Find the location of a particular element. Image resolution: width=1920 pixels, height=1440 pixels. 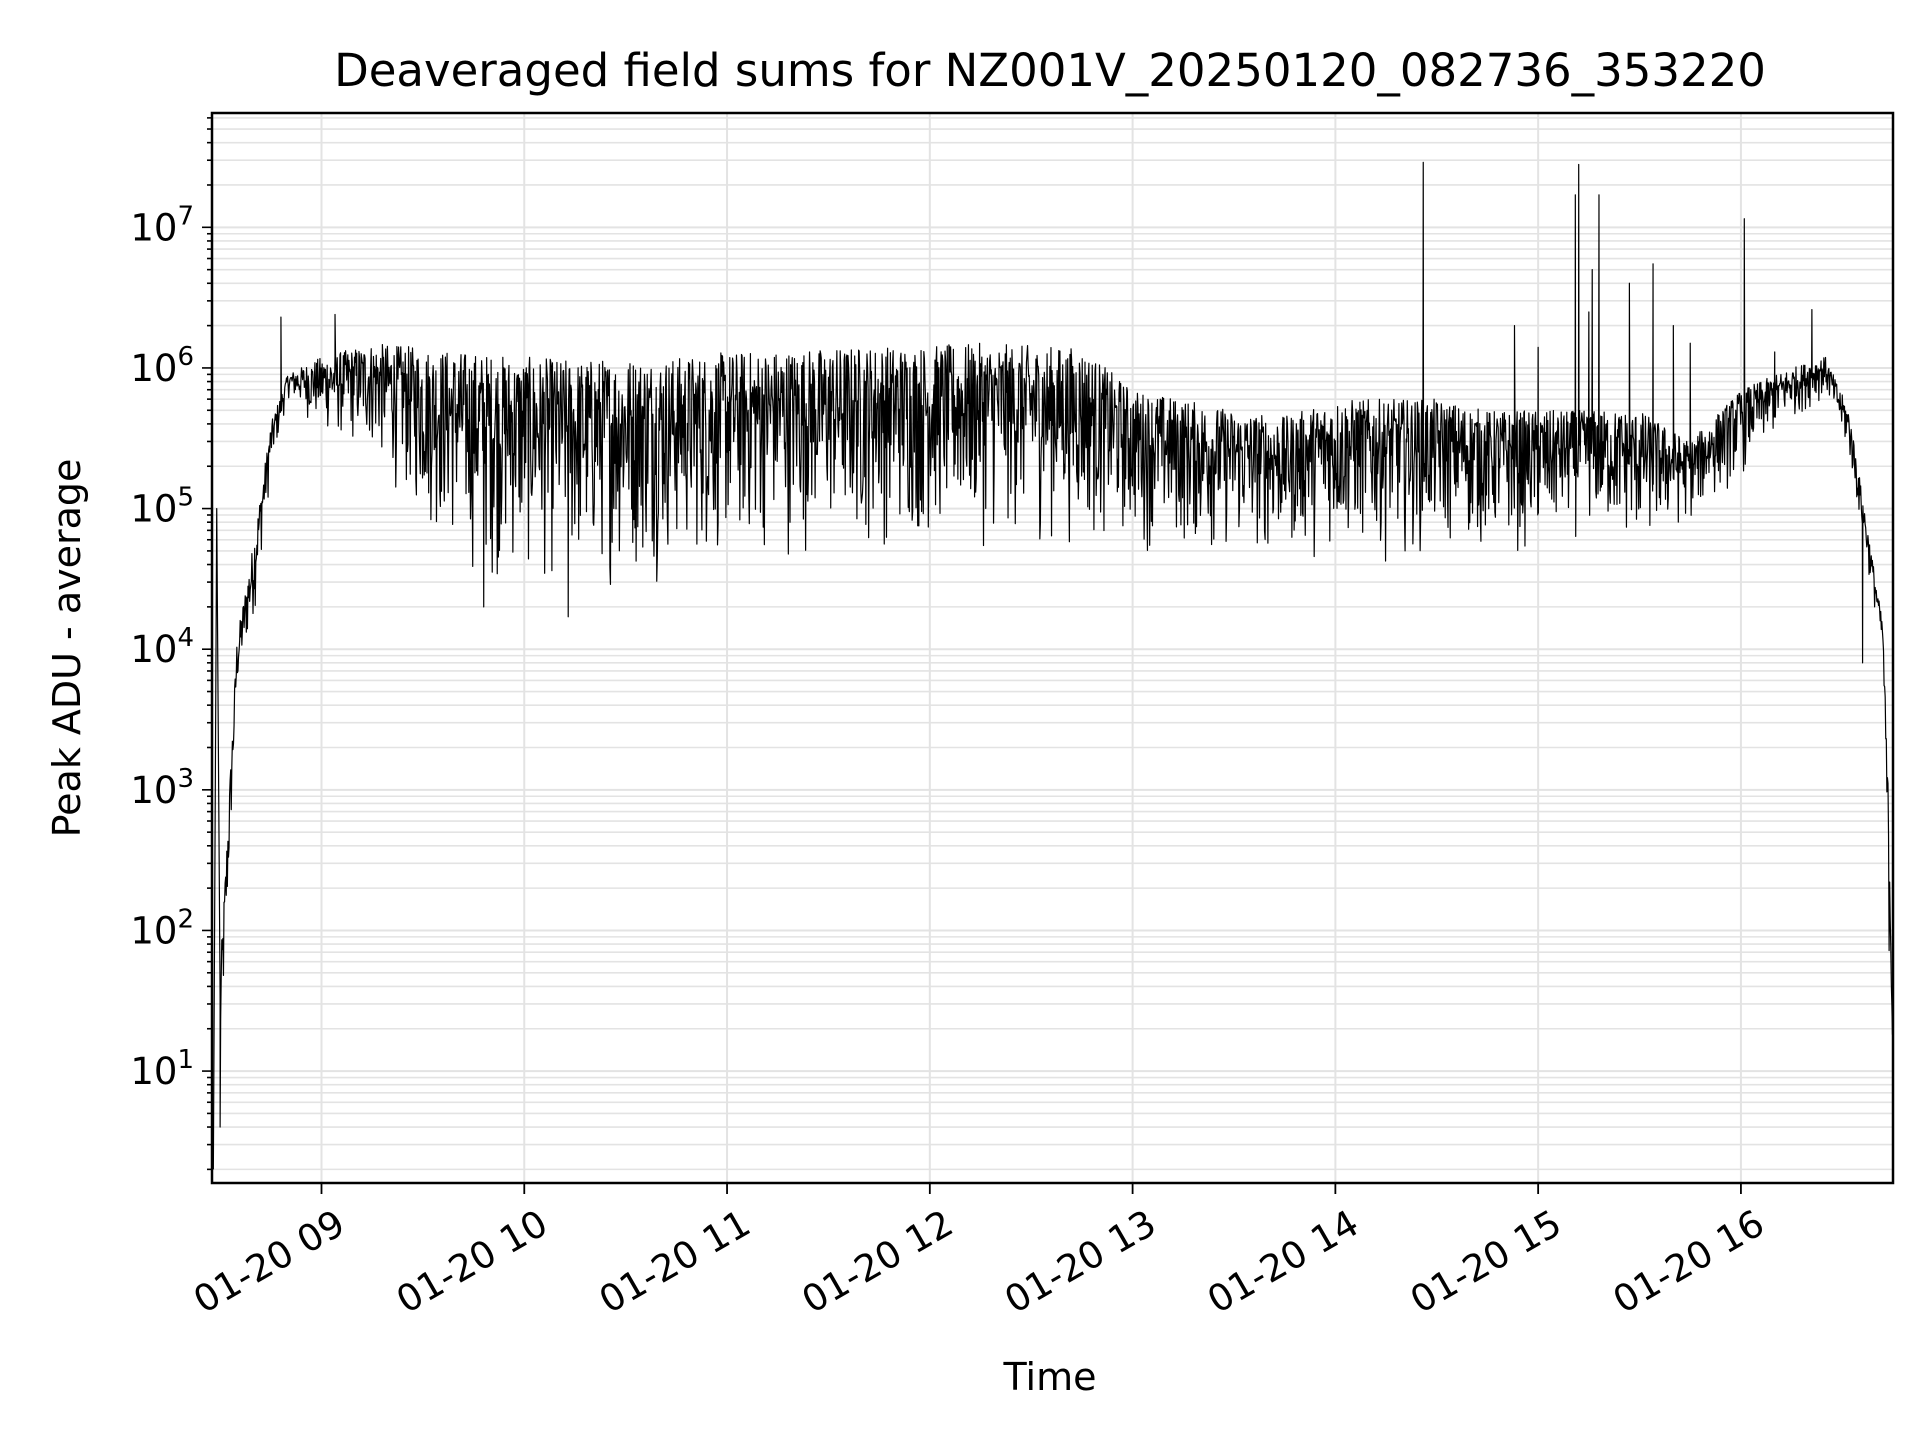

x-axis-label: Time is located at coordinates (1050, 1377).